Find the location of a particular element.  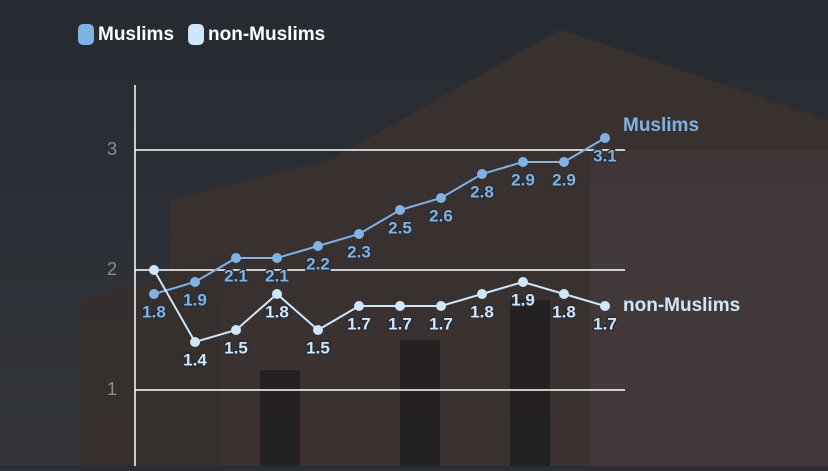

y-tick-label: 3 is located at coordinates (112, 149).